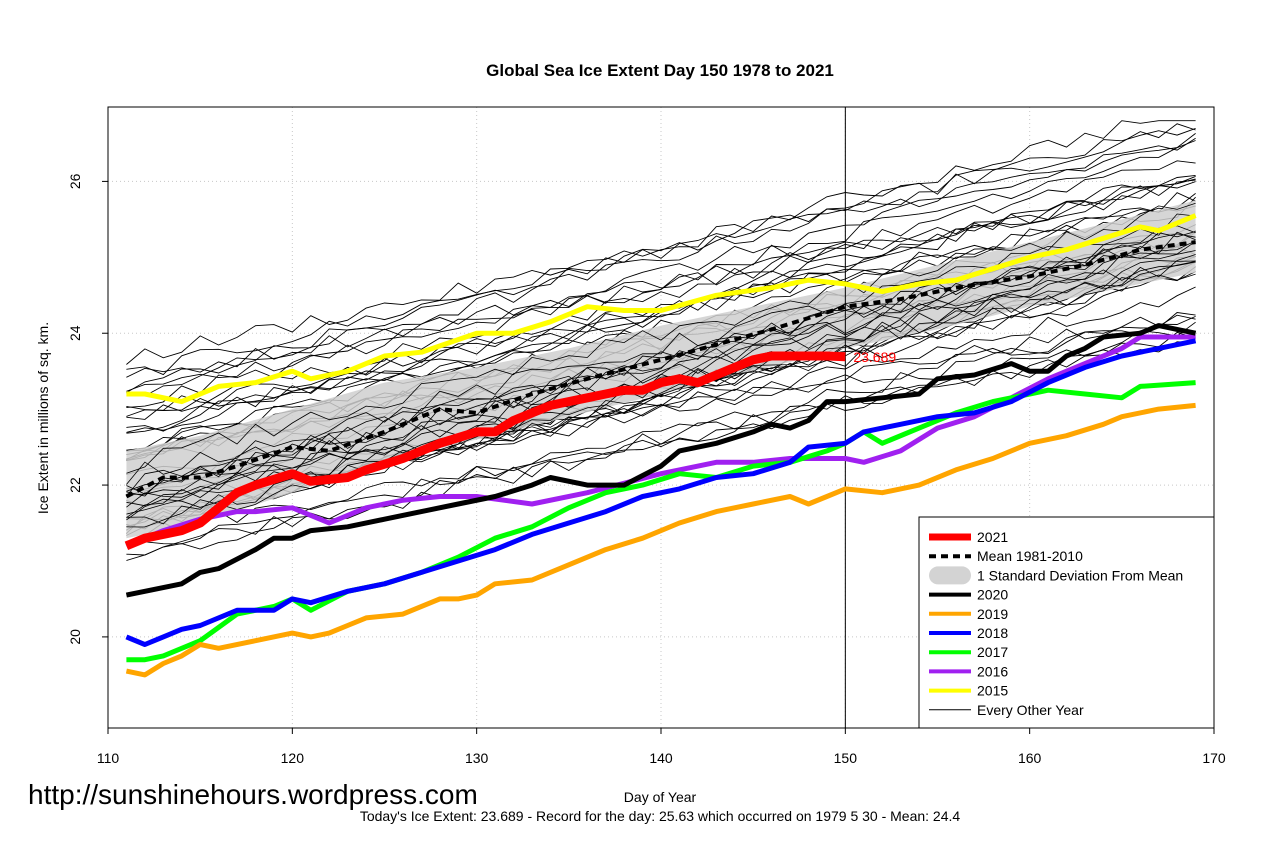 The image size is (1284, 855). I want to click on y-tick-label: 24, so click(75, 333).